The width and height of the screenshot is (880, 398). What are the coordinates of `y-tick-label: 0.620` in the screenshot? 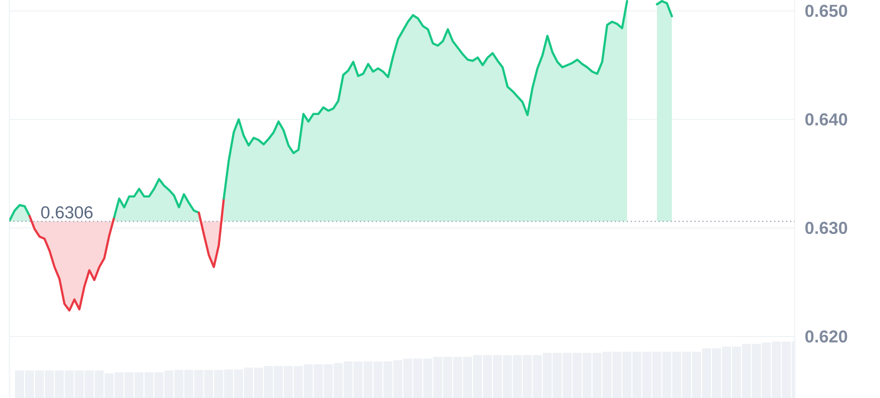 It's located at (826, 336).